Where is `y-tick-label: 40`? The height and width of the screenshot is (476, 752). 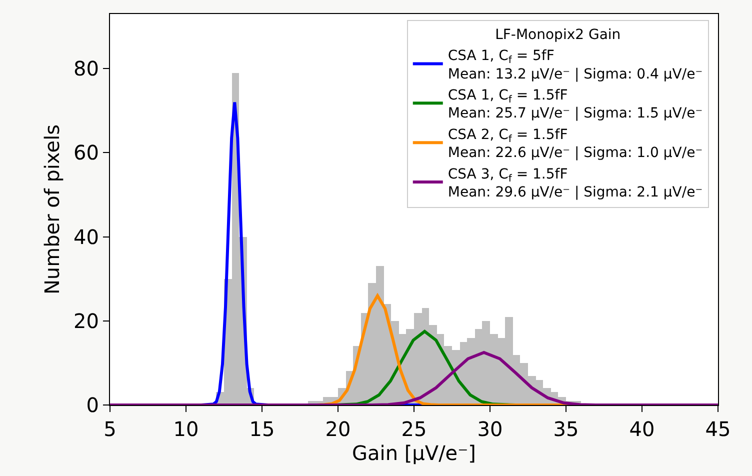 y-tick-label: 40 is located at coordinates (86, 236).